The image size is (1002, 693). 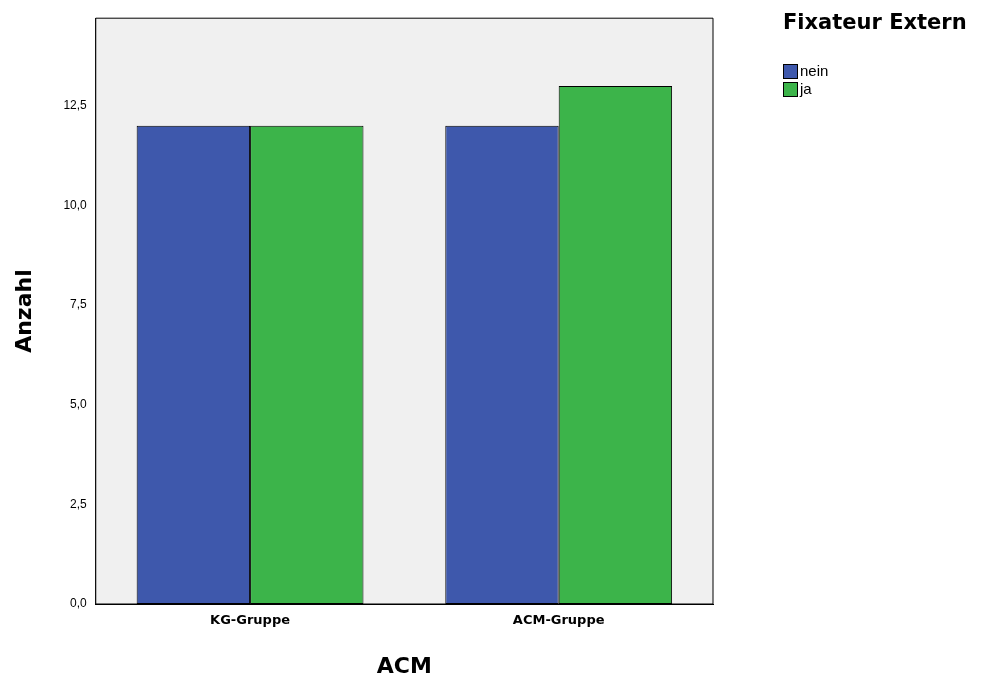 I want to click on x-axis-title: ACM, so click(x=404, y=665).